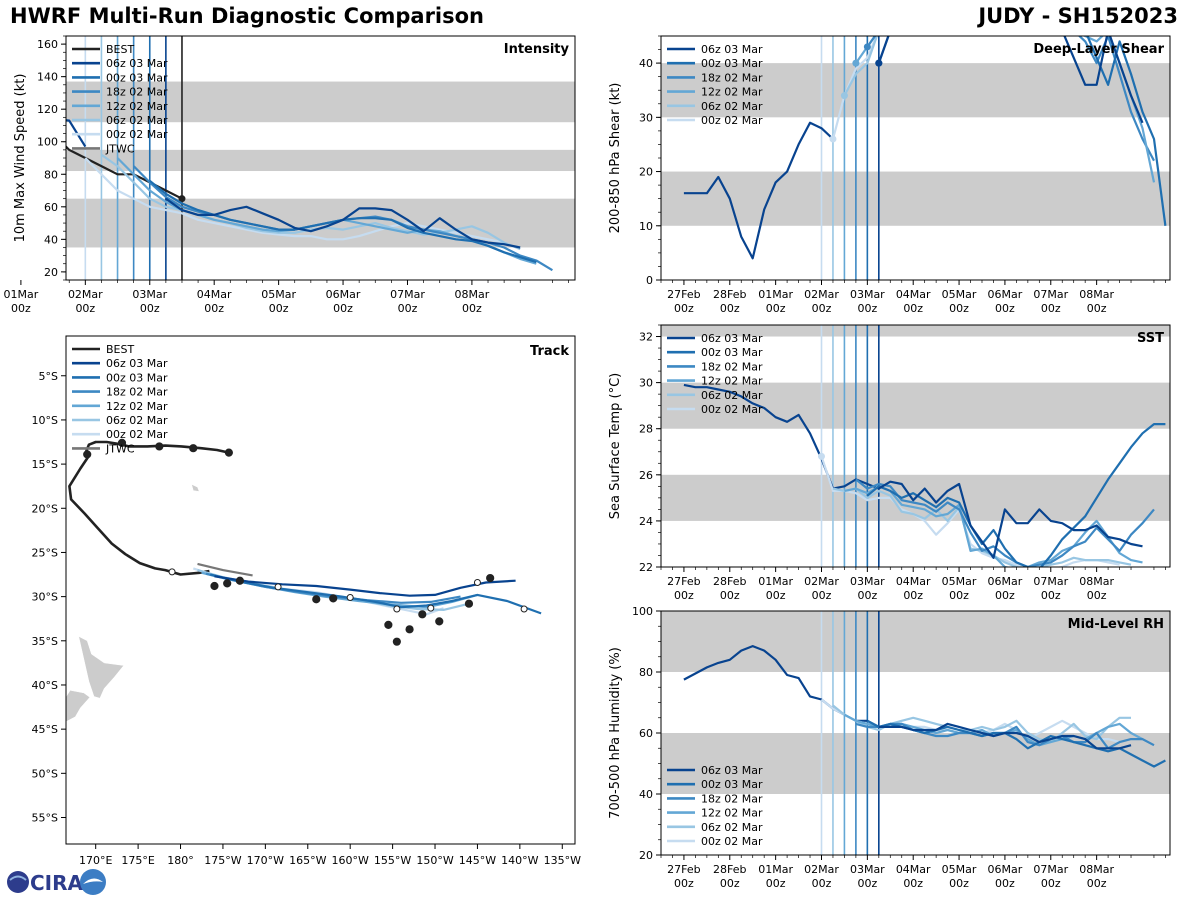 The height and width of the screenshot is (900, 1200). Describe the element at coordinates (649, 280) in the screenshot. I see `y-tick-label: 0` at that location.